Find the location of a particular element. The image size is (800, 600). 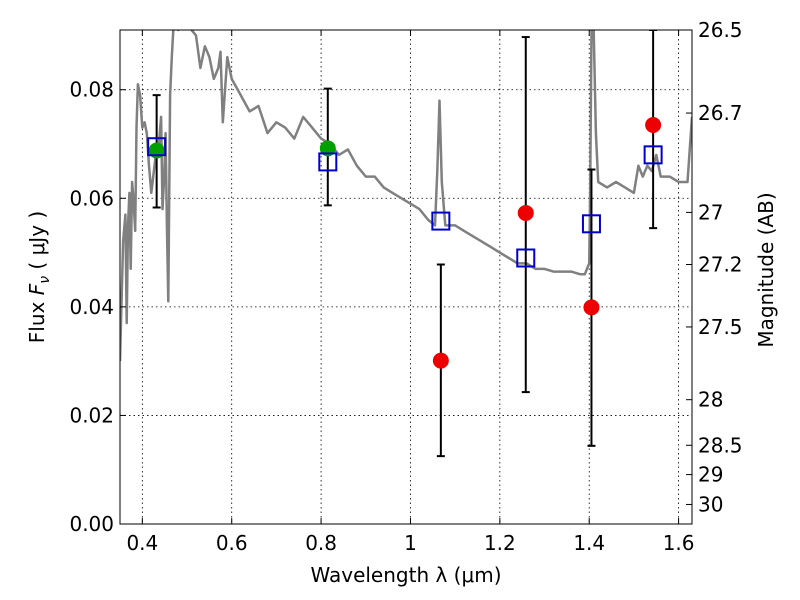

y-tick-label: 0.08 is located at coordinates (91, 90).